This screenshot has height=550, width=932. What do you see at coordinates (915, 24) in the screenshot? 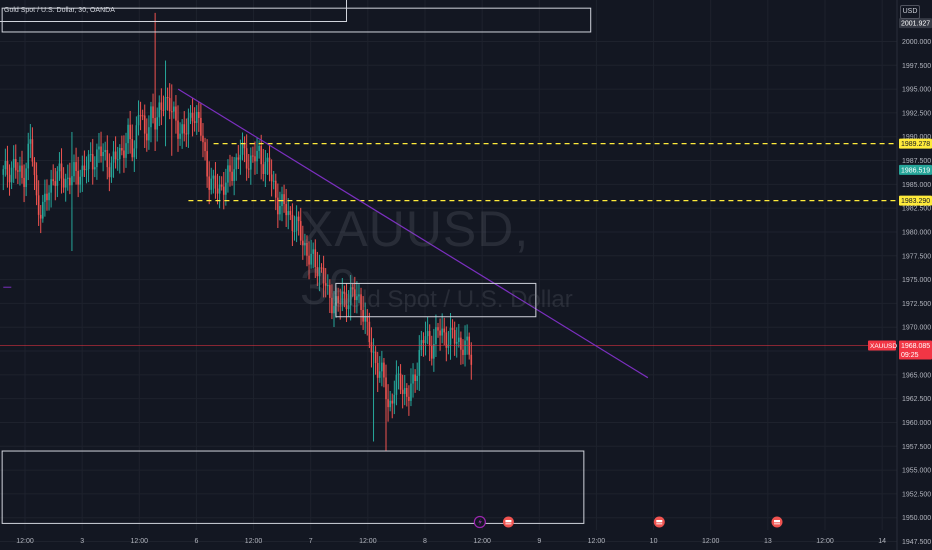
I see `price-axis-label: 2001.927` at bounding box center [915, 24].